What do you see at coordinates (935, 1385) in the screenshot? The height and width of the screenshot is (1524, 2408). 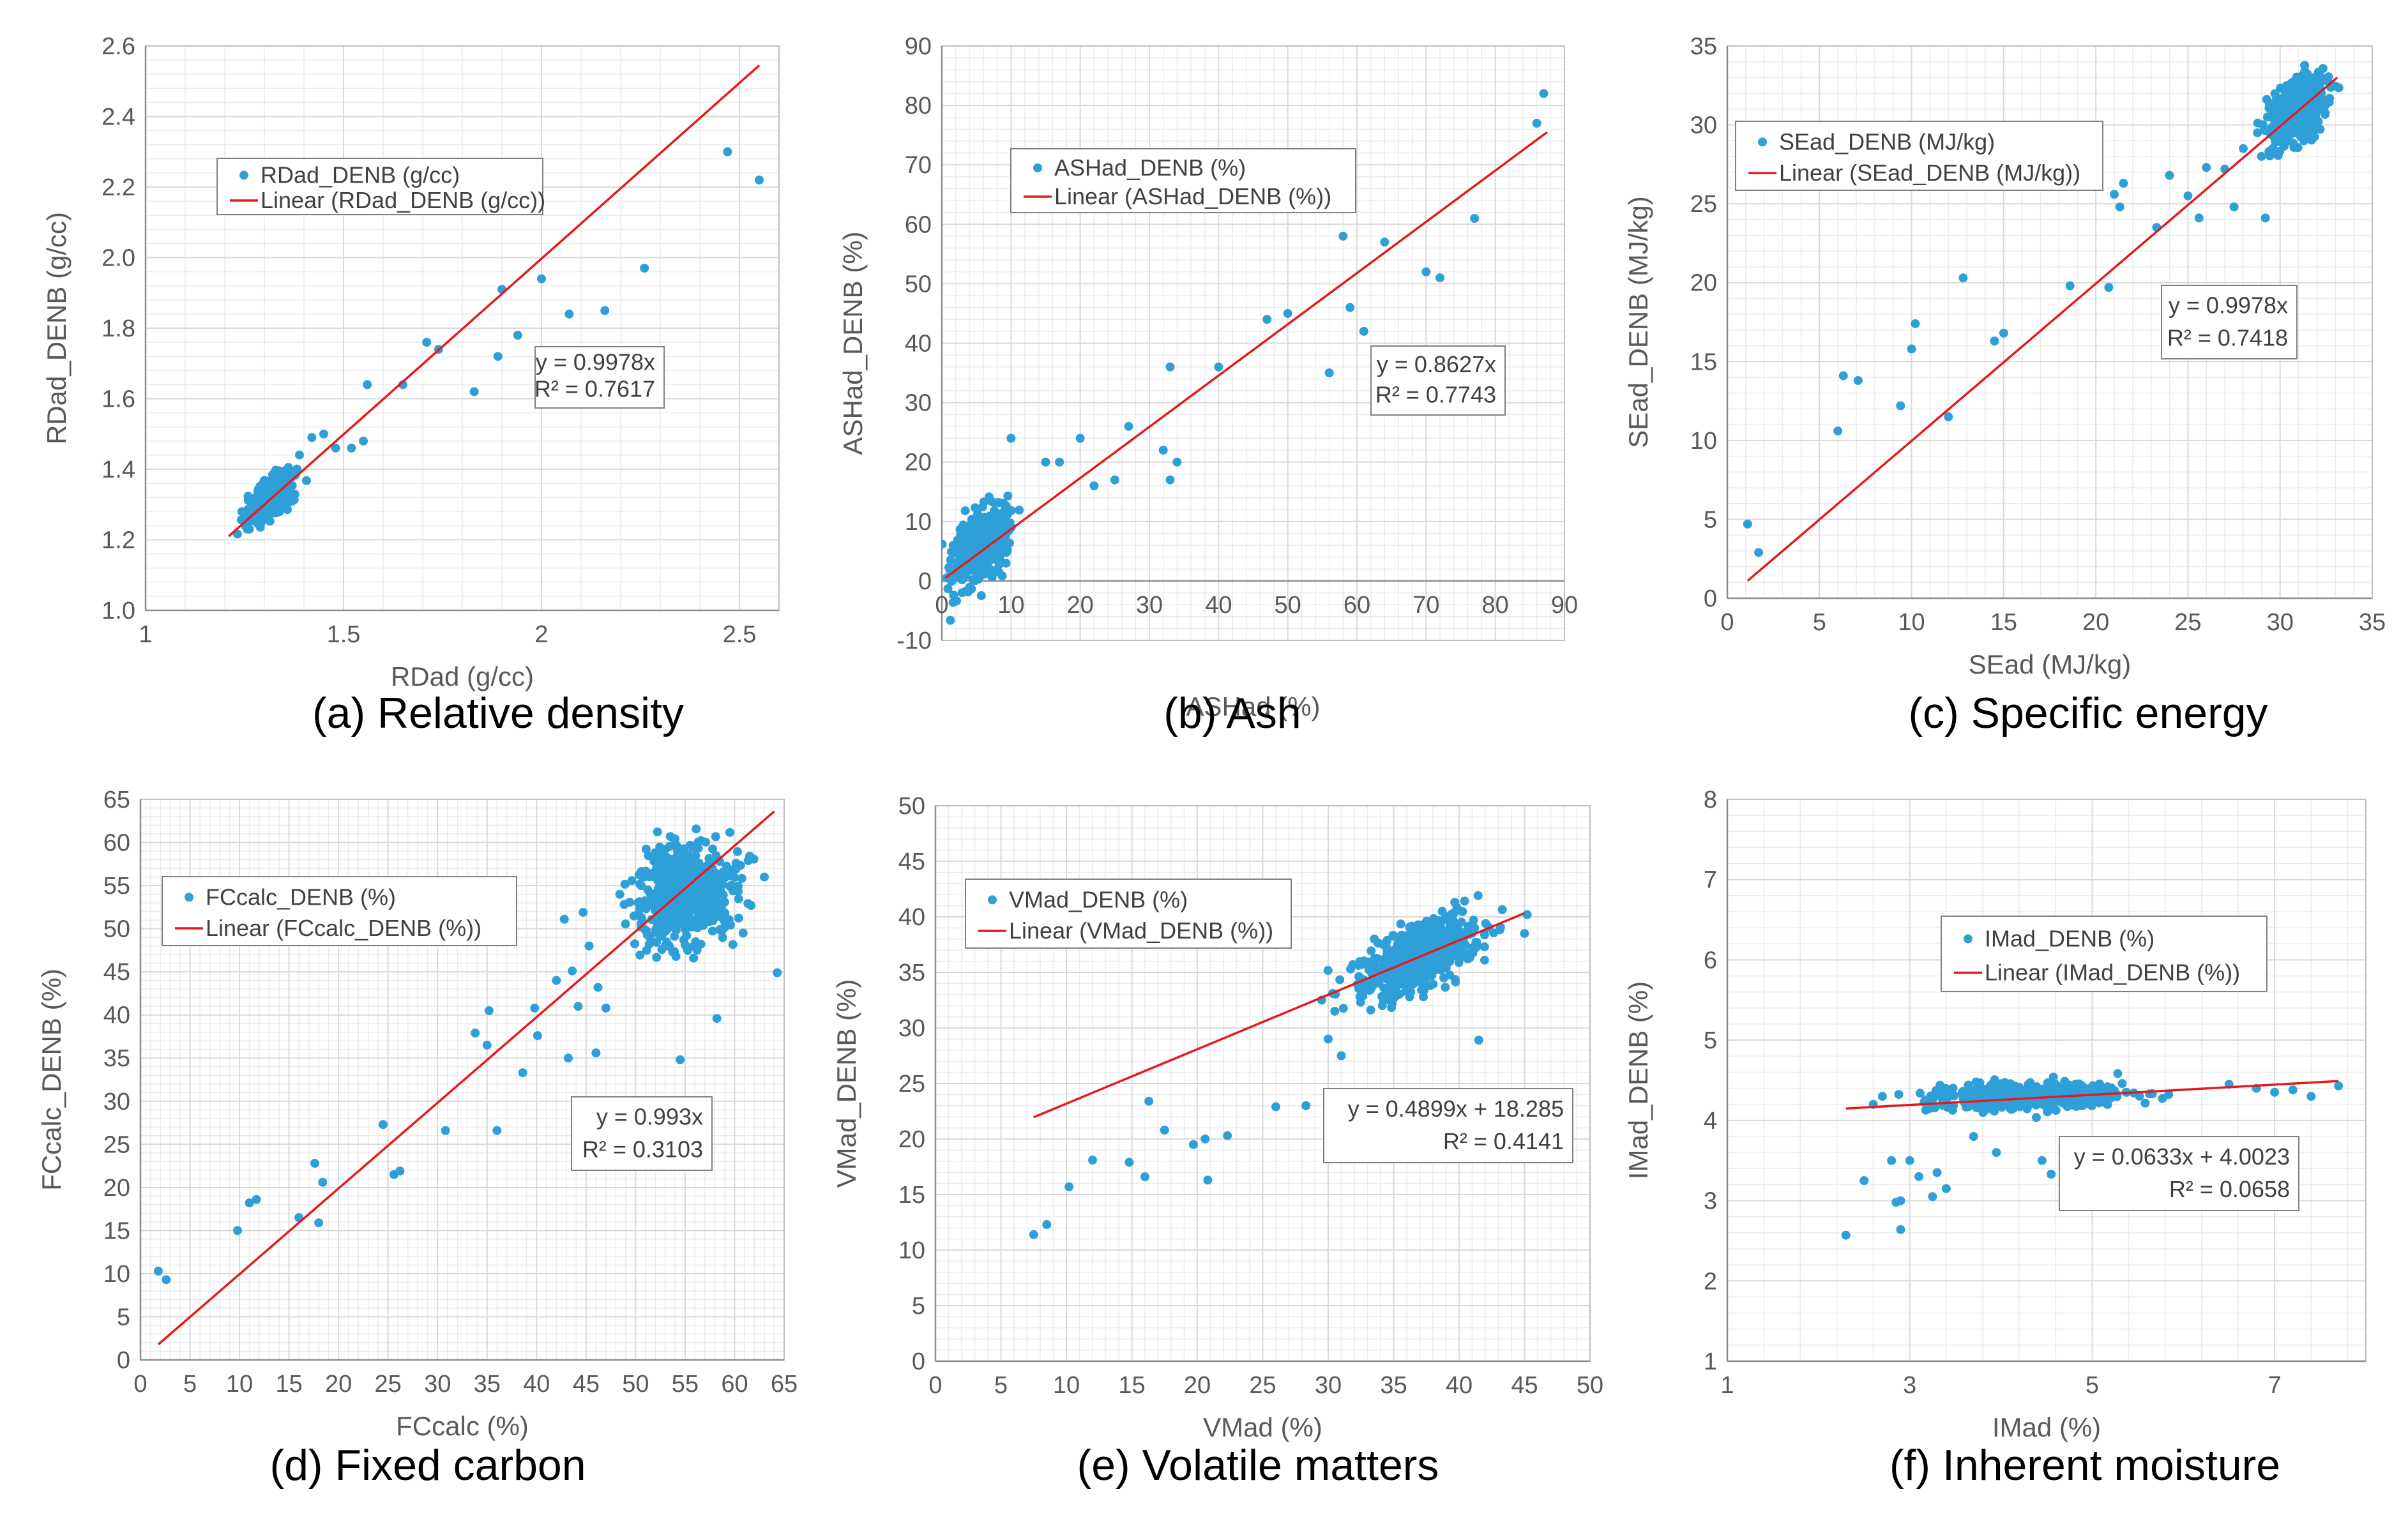 I see `x-tick-label: 0` at bounding box center [935, 1385].